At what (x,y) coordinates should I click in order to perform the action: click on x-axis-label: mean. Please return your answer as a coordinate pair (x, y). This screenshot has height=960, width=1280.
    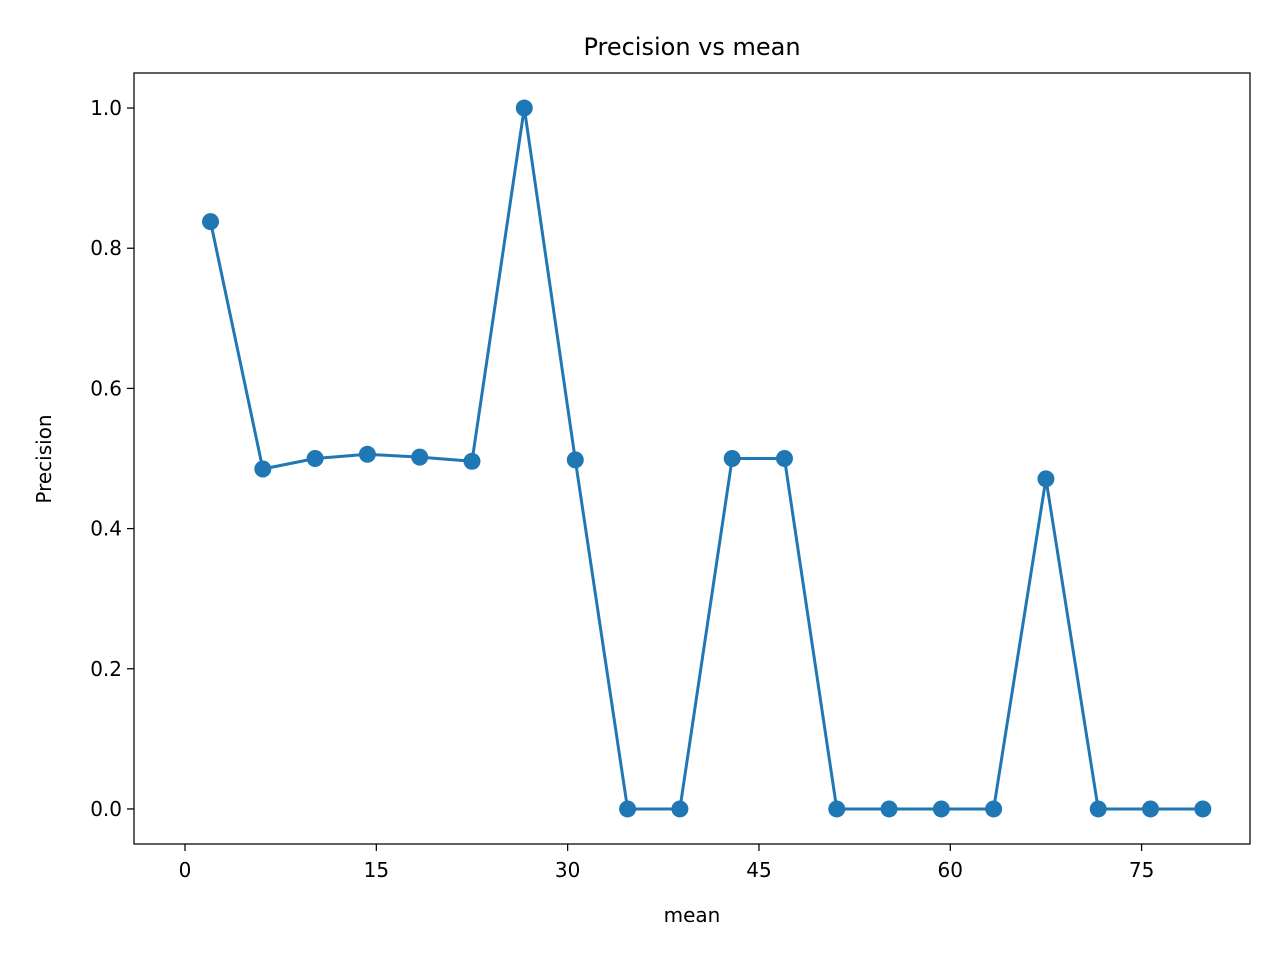
    Looking at the image, I should click on (692, 915).